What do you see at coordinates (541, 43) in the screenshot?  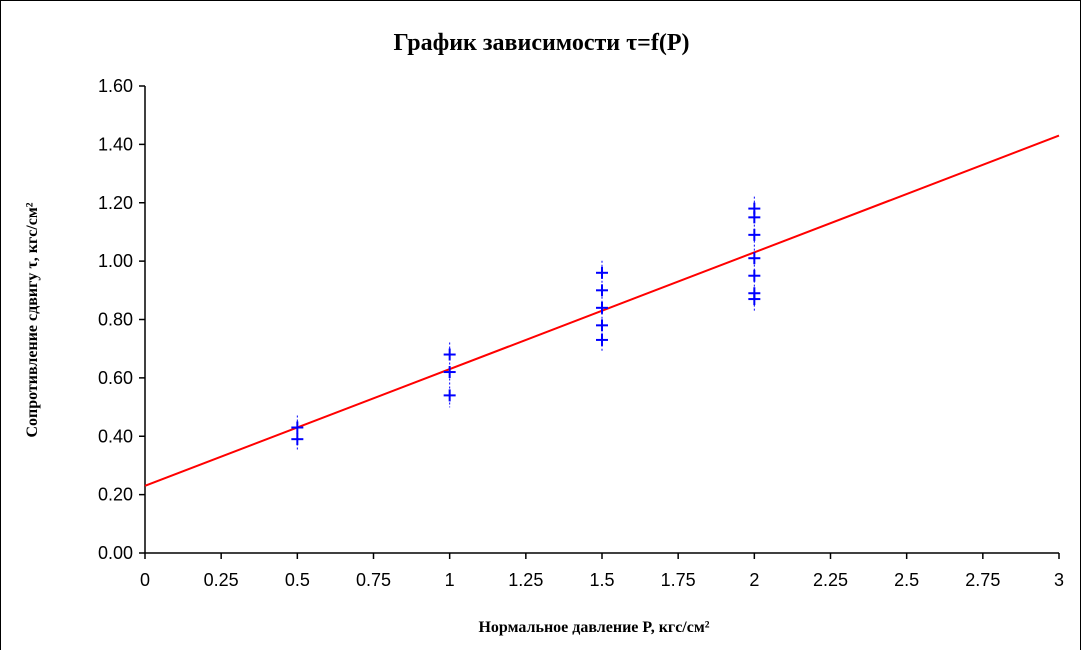 I see `chart-title: График зависимости τ=f(P)` at bounding box center [541, 43].